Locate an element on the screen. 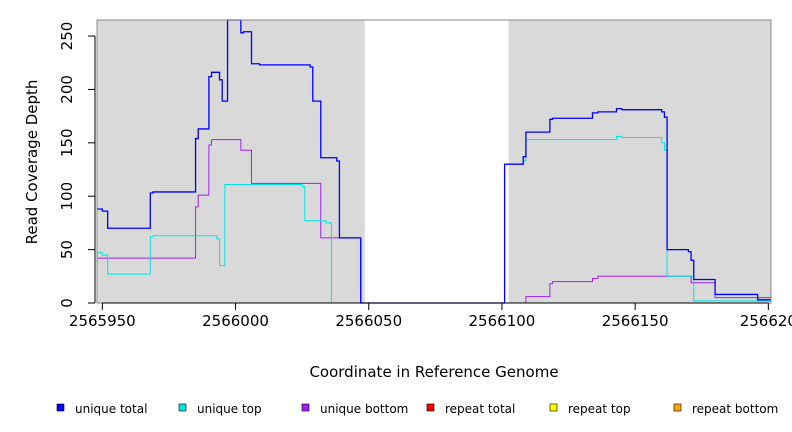  legend-item-unique-bottom: unique bottom is located at coordinates (354, 409).